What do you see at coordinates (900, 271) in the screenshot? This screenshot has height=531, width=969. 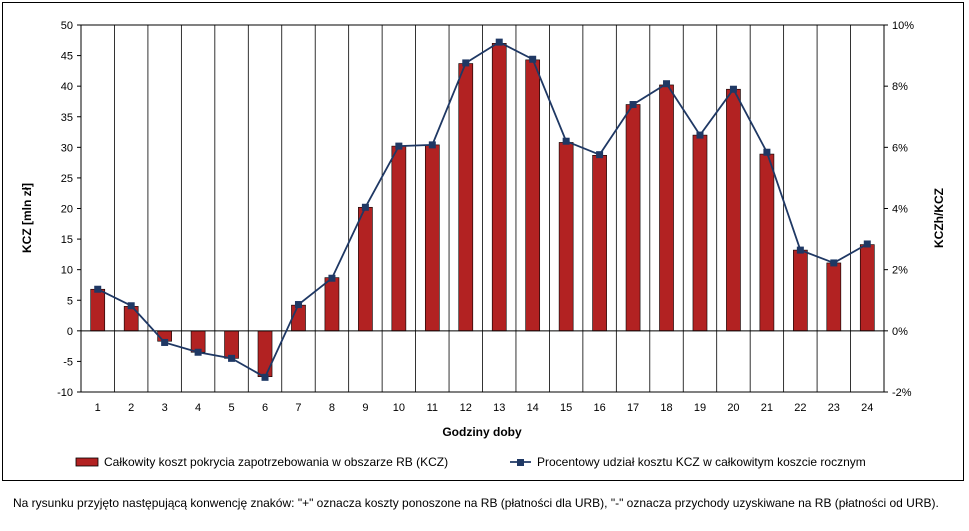 I see `right-tick-label: 2%` at bounding box center [900, 271].